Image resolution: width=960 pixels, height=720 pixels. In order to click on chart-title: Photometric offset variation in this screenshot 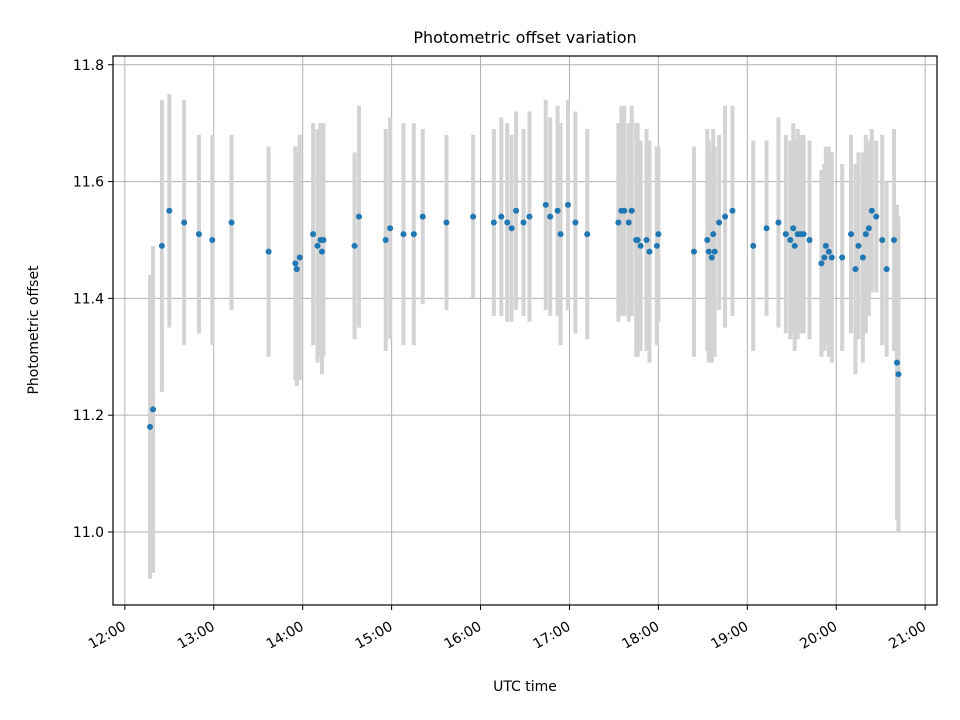, I will do `click(524, 37)`.